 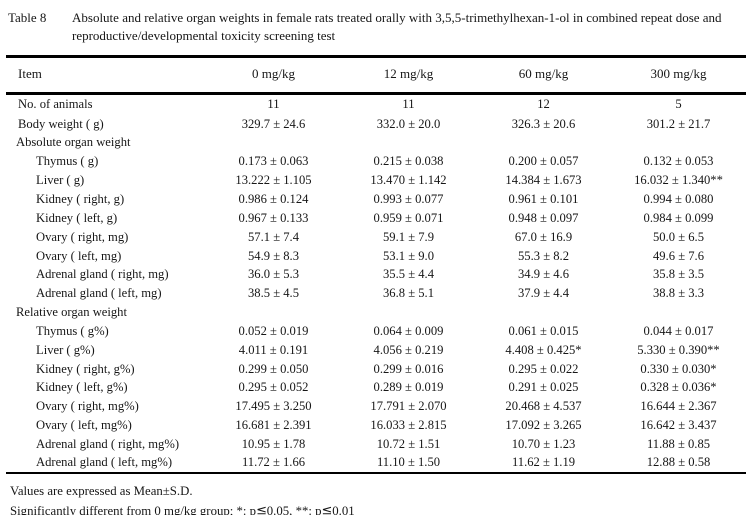 I want to click on data-cell: 17.495 ± 3.250, so click(x=273, y=406).